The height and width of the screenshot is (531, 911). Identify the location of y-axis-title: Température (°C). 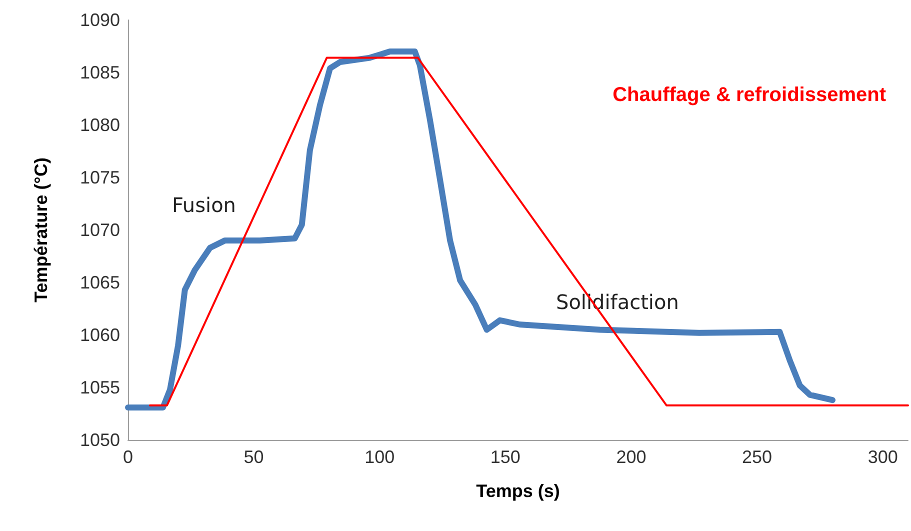
(41, 230).